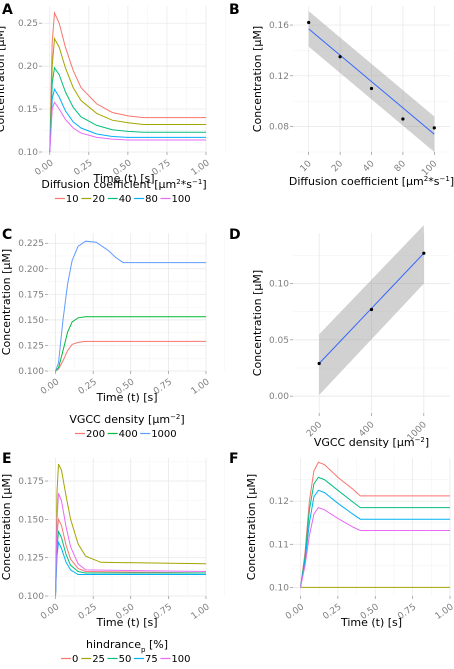 This screenshot has width=454, height=669. What do you see at coordinates (127, 646) in the screenshot?
I see `legend-title: hindrancep [%]` at bounding box center [127, 646].